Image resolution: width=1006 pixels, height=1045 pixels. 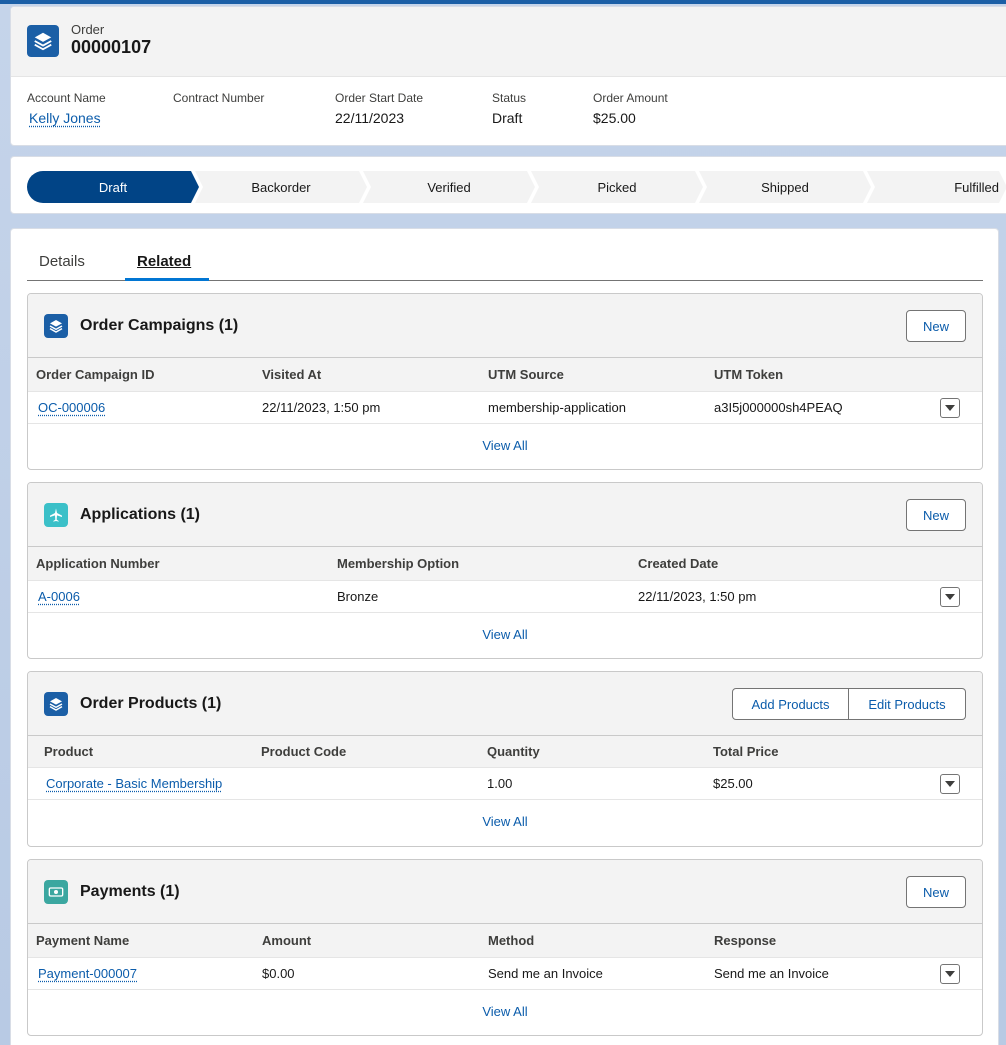 I want to click on column-header: Product, so click(x=68, y=751).